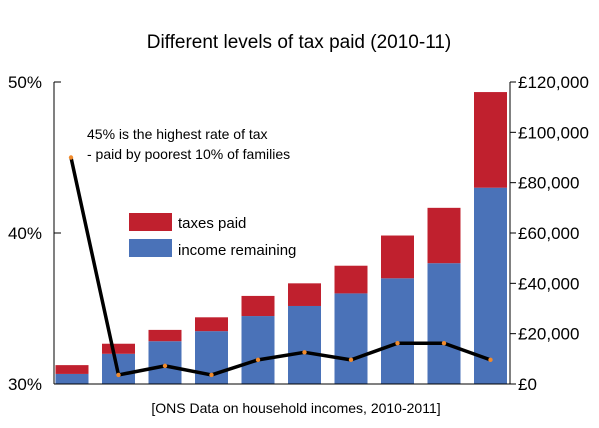 This screenshot has width=599, height=428. What do you see at coordinates (150, 248) in the screenshot?
I see `legend-swatch-income-remaining` at bounding box center [150, 248].